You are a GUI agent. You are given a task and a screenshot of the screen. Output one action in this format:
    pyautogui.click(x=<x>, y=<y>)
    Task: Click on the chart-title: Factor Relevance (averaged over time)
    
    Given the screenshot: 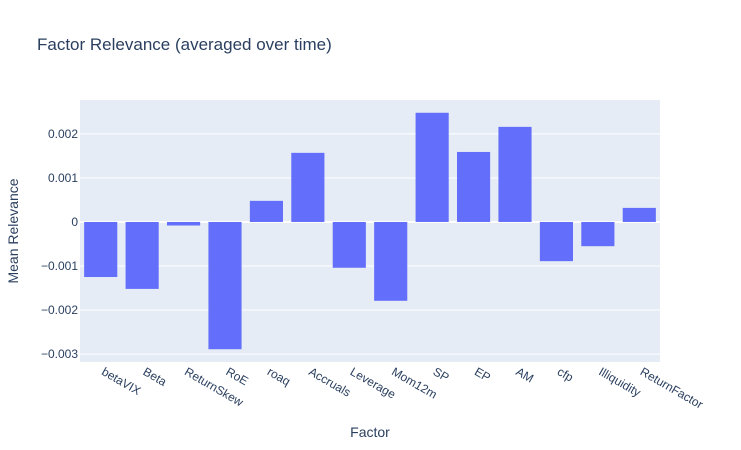 What is the action you would take?
    pyautogui.click(x=184, y=44)
    